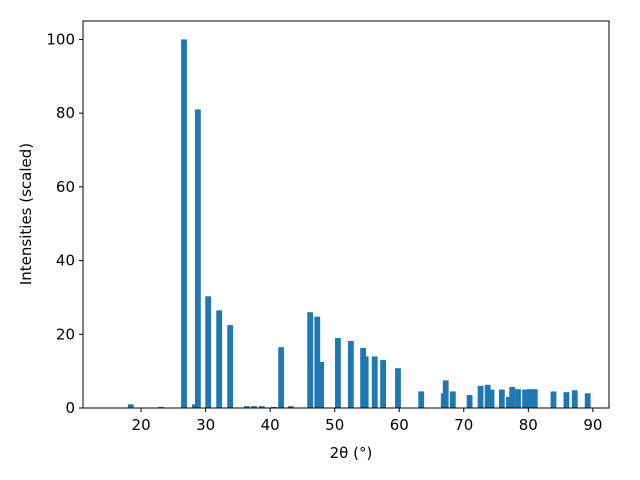 The width and height of the screenshot is (640, 480). What do you see at coordinates (65, 261) in the screenshot?
I see `y-tick-label: 40` at bounding box center [65, 261].